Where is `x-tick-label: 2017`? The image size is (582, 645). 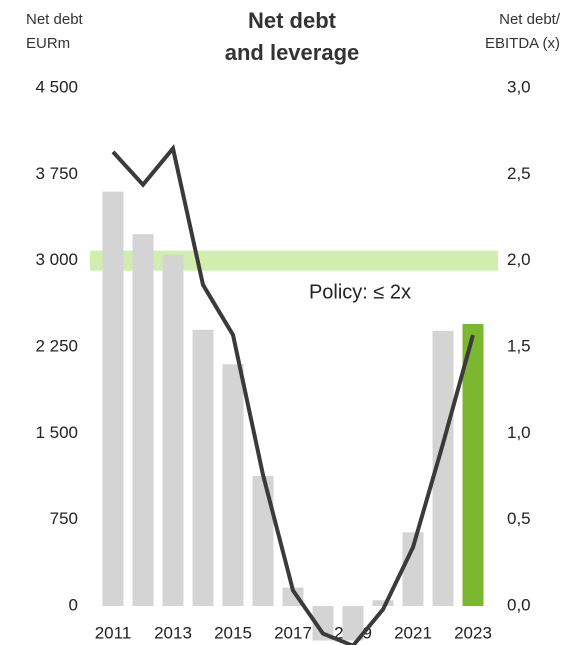 x-tick-label: 2017 is located at coordinates (293, 632).